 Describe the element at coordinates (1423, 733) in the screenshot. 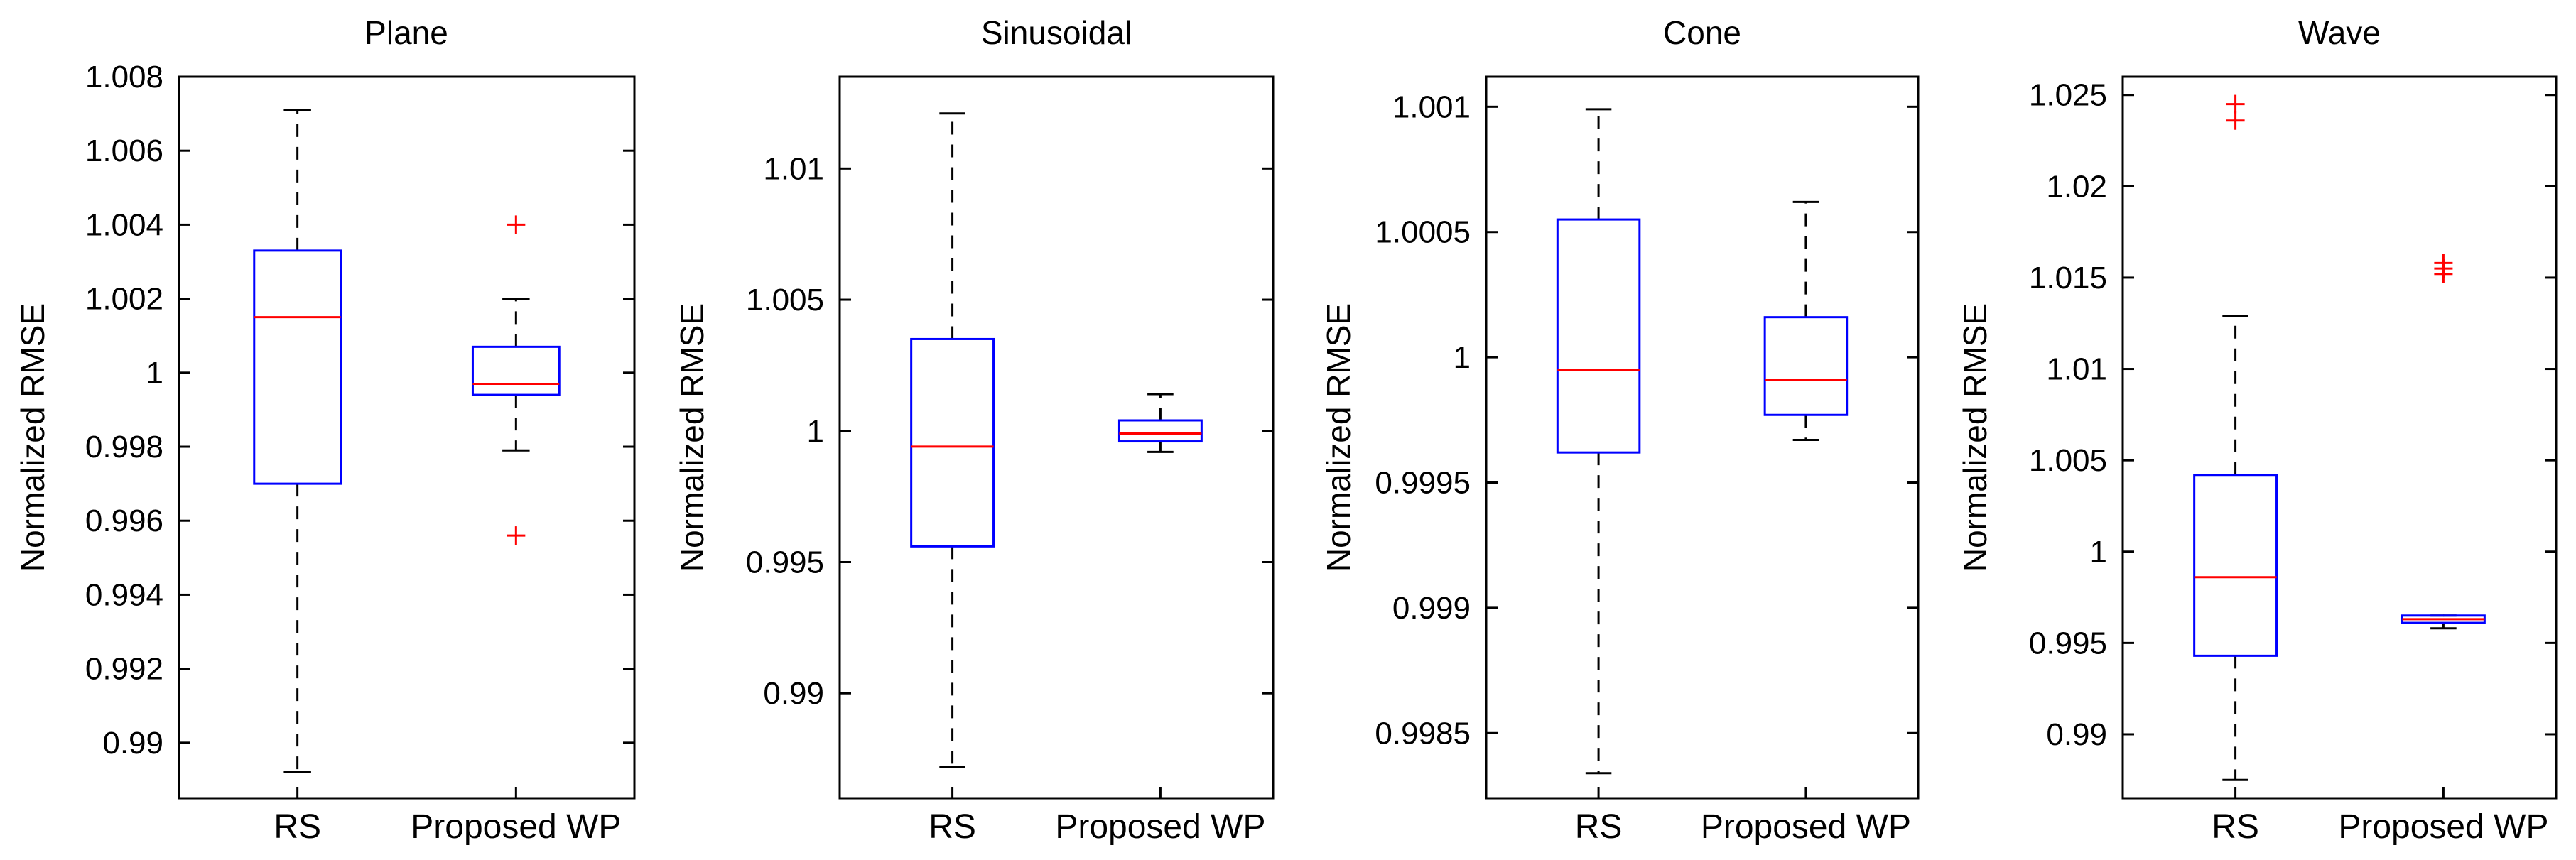

I see `y-tick-label: 0.9985` at that location.